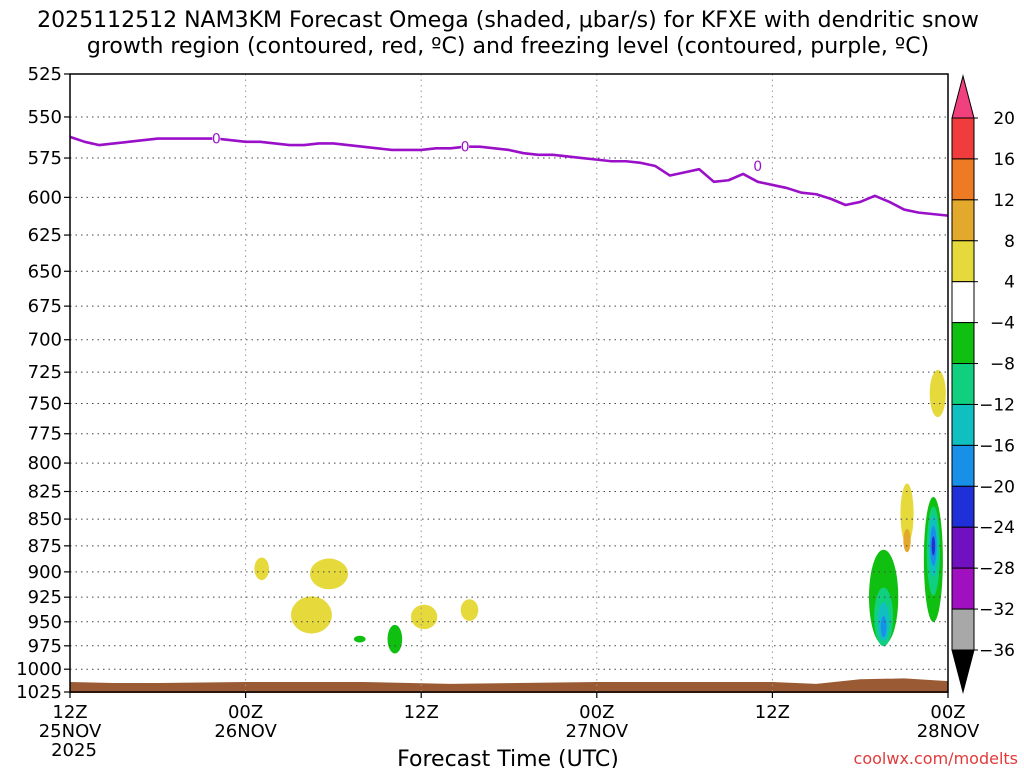  Describe the element at coordinates (936, 758) in the screenshot. I see `credit-text: coolwx.com/modelts` at that location.